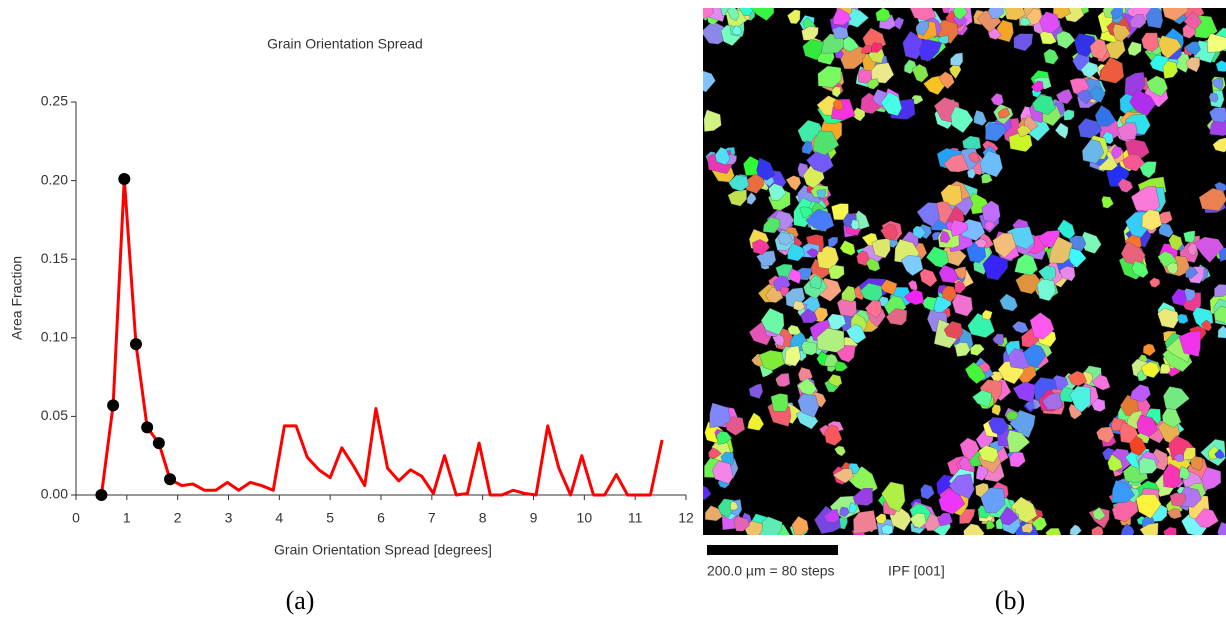  Describe the element at coordinates (635, 518) in the screenshot. I see `x-tick-label: 11` at that location.